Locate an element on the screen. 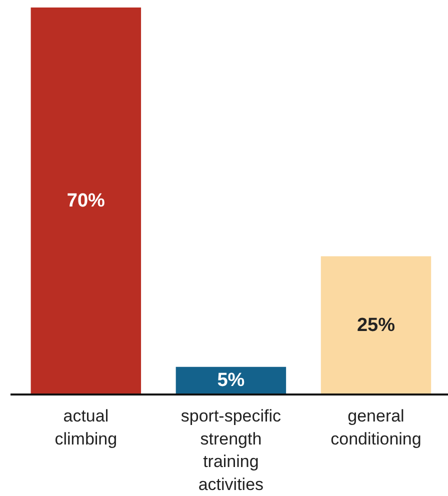  x-tick-label: general conditioning is located at coordinates (376, 427).